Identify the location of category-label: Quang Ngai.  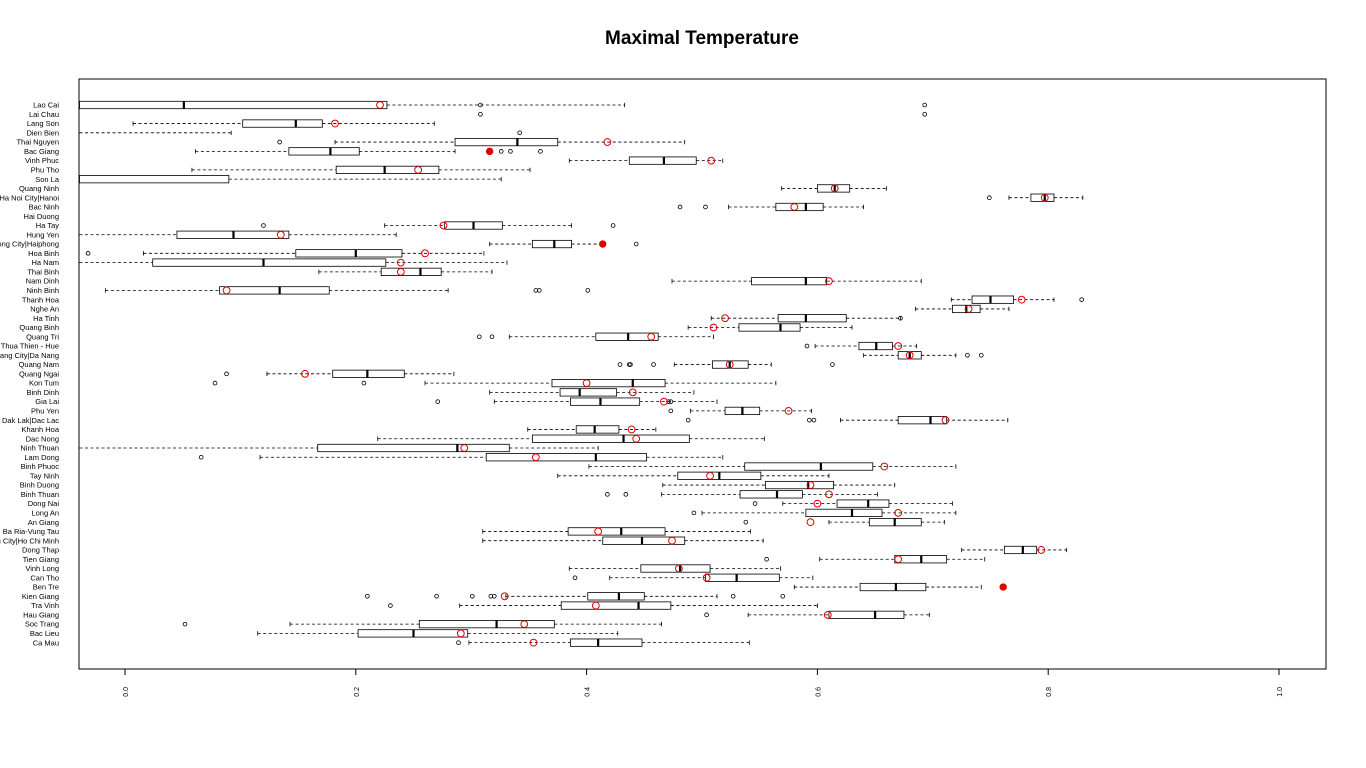
(39, 373).